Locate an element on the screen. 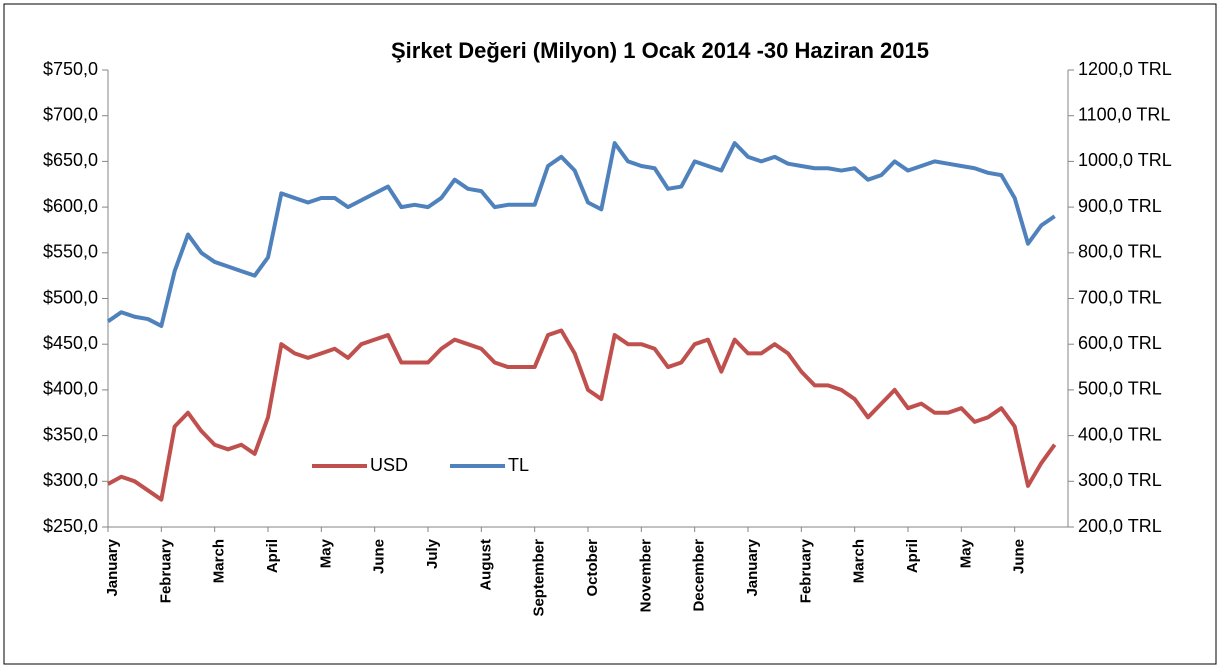 The width and height of the screenshot is (1221, 670). x-tick-label: December is located at coordinates (699, 575).